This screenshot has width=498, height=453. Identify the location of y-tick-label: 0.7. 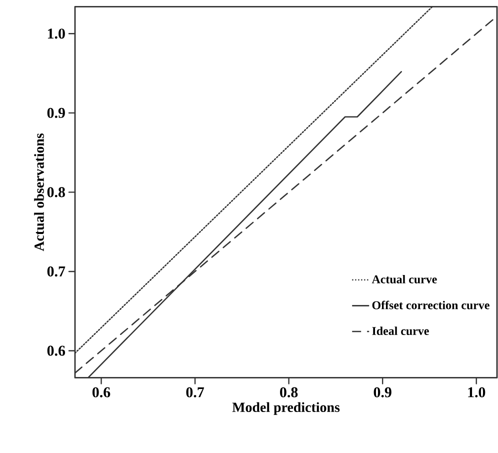
(56, 271).